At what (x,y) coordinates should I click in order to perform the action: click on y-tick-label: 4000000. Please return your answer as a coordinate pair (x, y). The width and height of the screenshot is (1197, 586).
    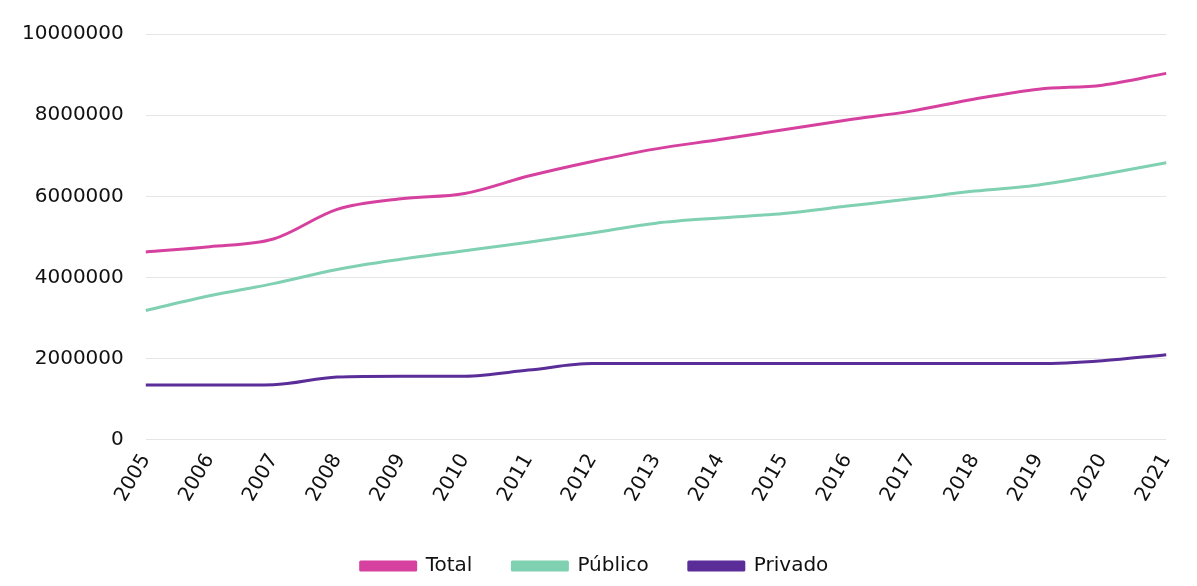
    Looking at the image, I should click on (79, 275).